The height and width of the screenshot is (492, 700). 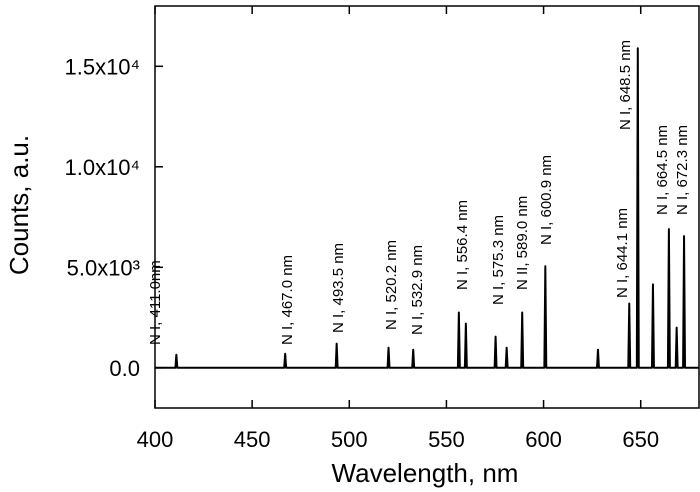 I want to click on y-tick-label: 1.5x10⁴, so click(x=102, y=66).